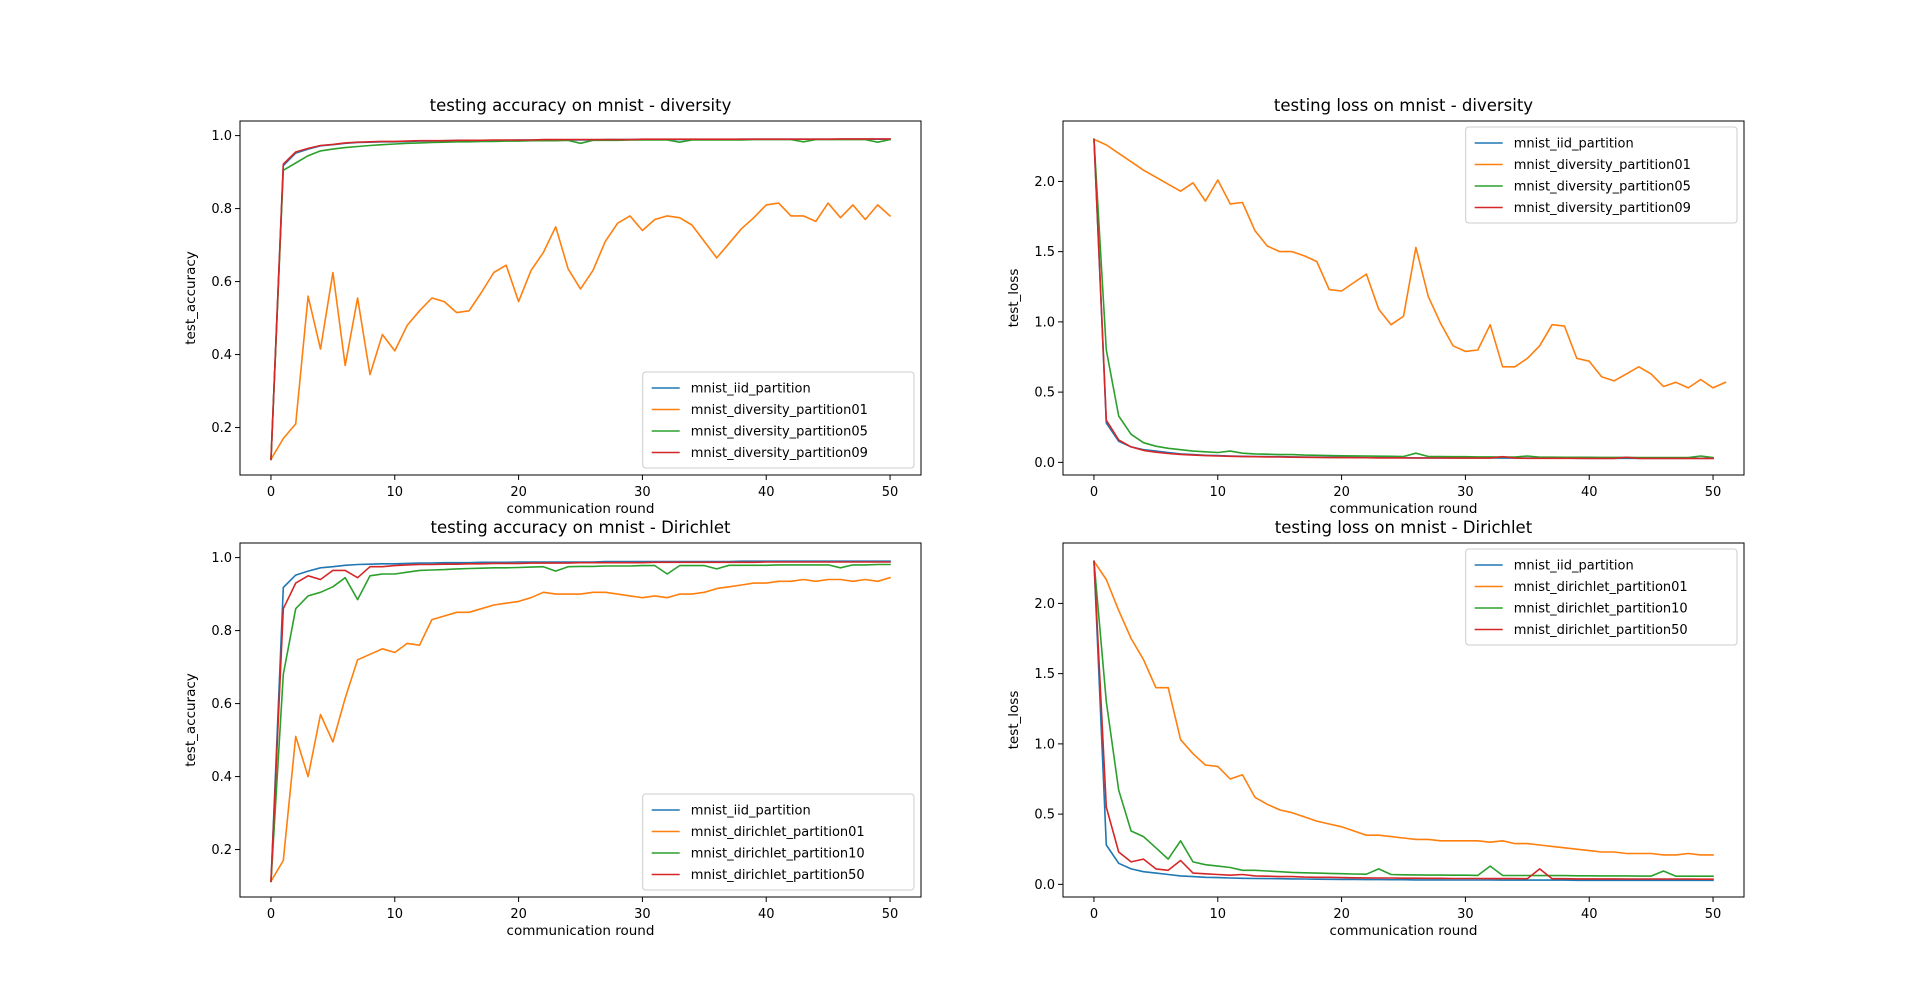 The height and width of the screenshot is (999, 1920). I want to click on series-line-mnist_iid_partition, so click(1403, 721).